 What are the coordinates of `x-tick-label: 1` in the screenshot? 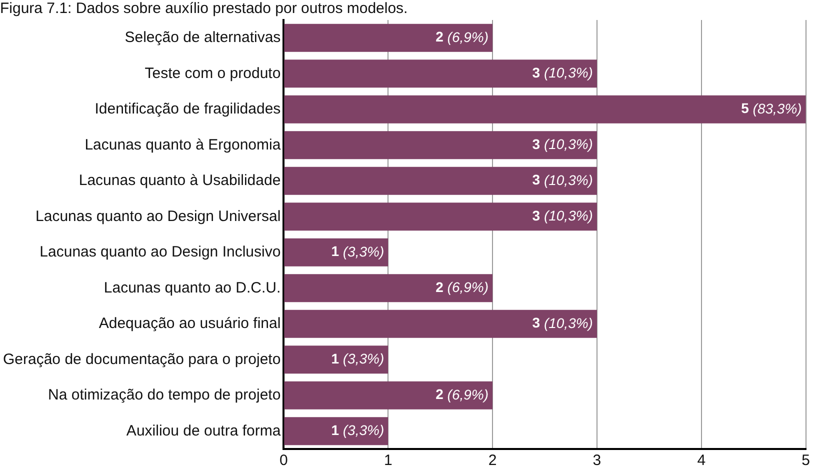 It's located at (388, 461).